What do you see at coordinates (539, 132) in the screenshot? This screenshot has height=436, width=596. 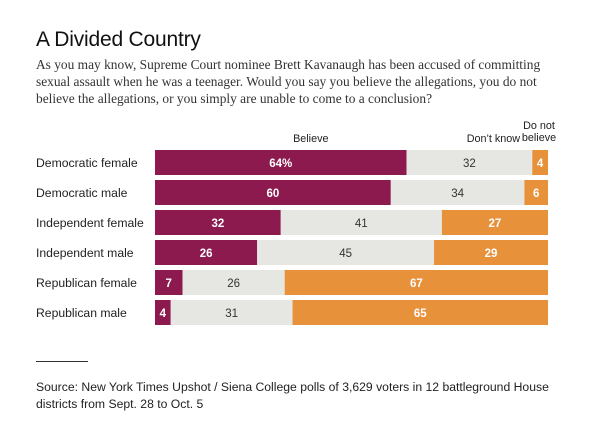 I see `legend-do-not-believe: Do not believe` at bounding box center [539, 132].